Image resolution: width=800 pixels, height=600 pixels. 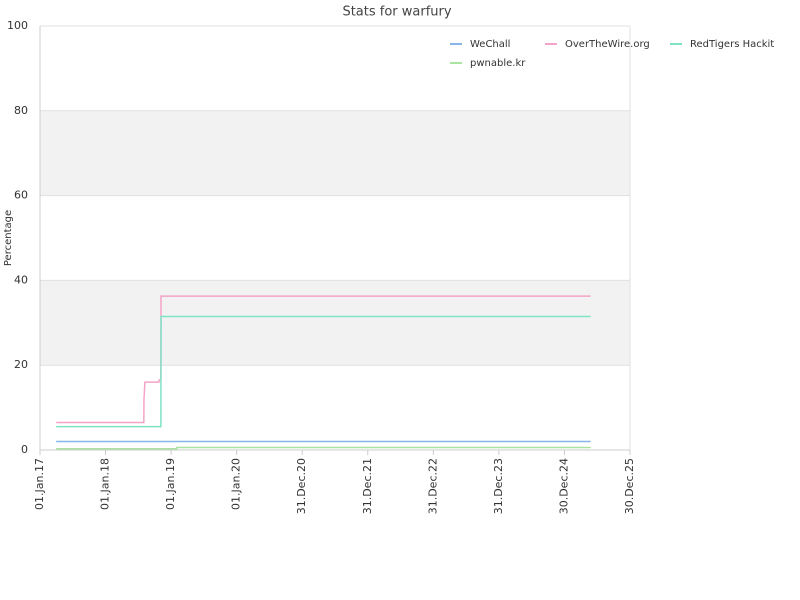 I want to click on legend-label: RedTigers Hackit, so click(x=732, y=44).